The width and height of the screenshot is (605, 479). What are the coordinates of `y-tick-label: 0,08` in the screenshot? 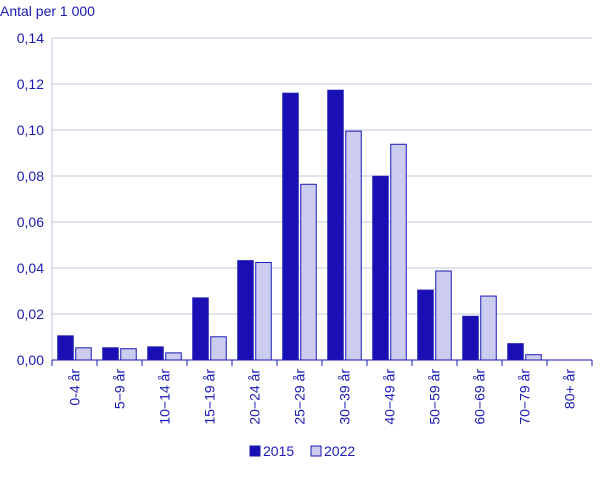 It's located at (30, 176).